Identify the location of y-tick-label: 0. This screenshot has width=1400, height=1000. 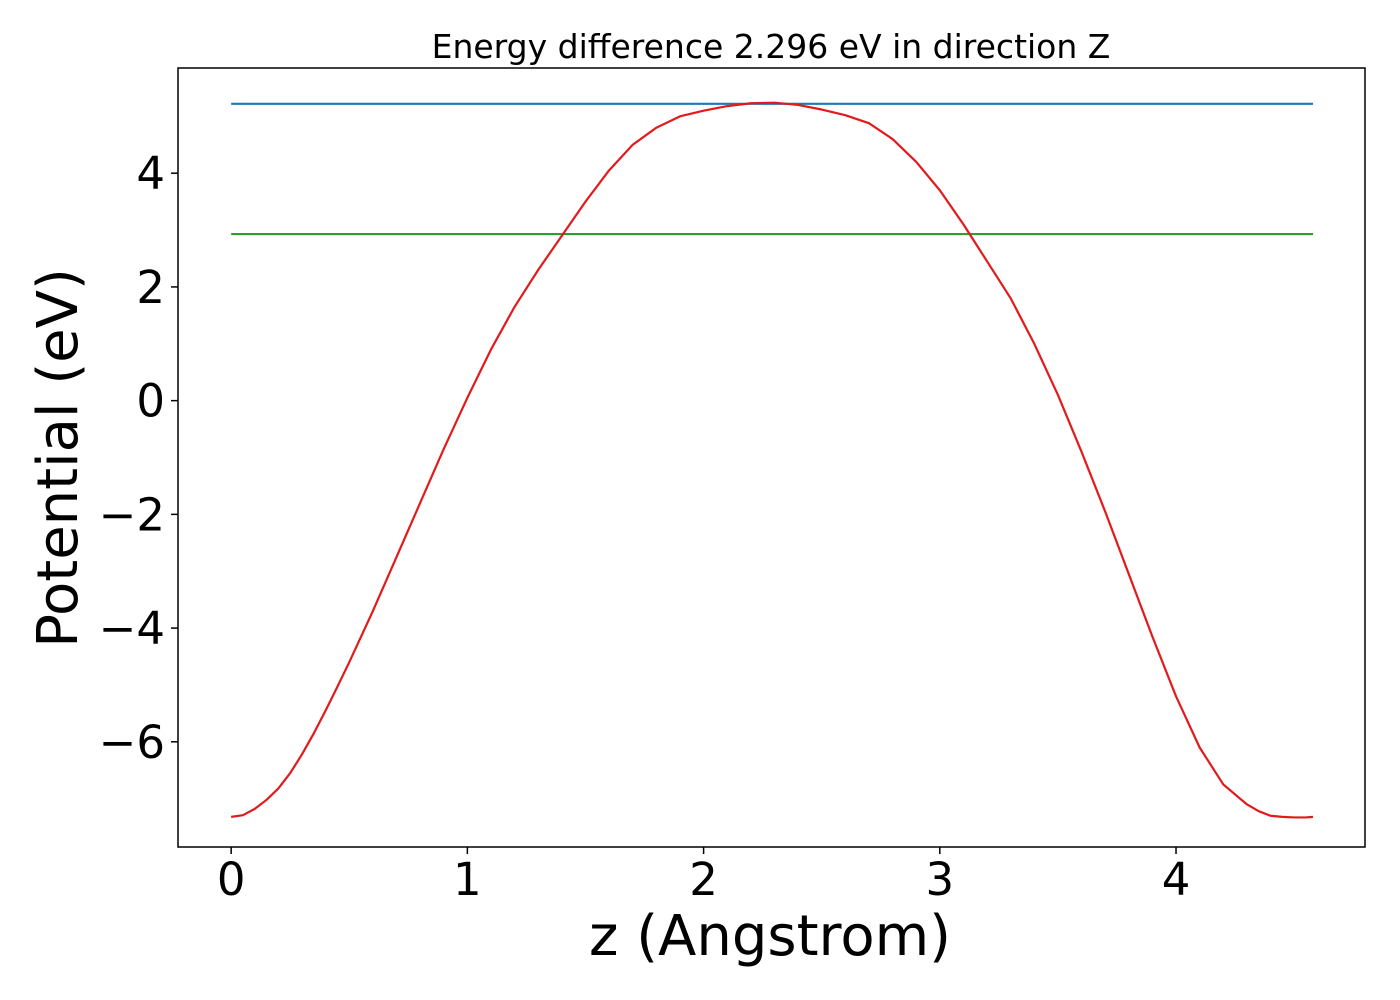
(150, 401).